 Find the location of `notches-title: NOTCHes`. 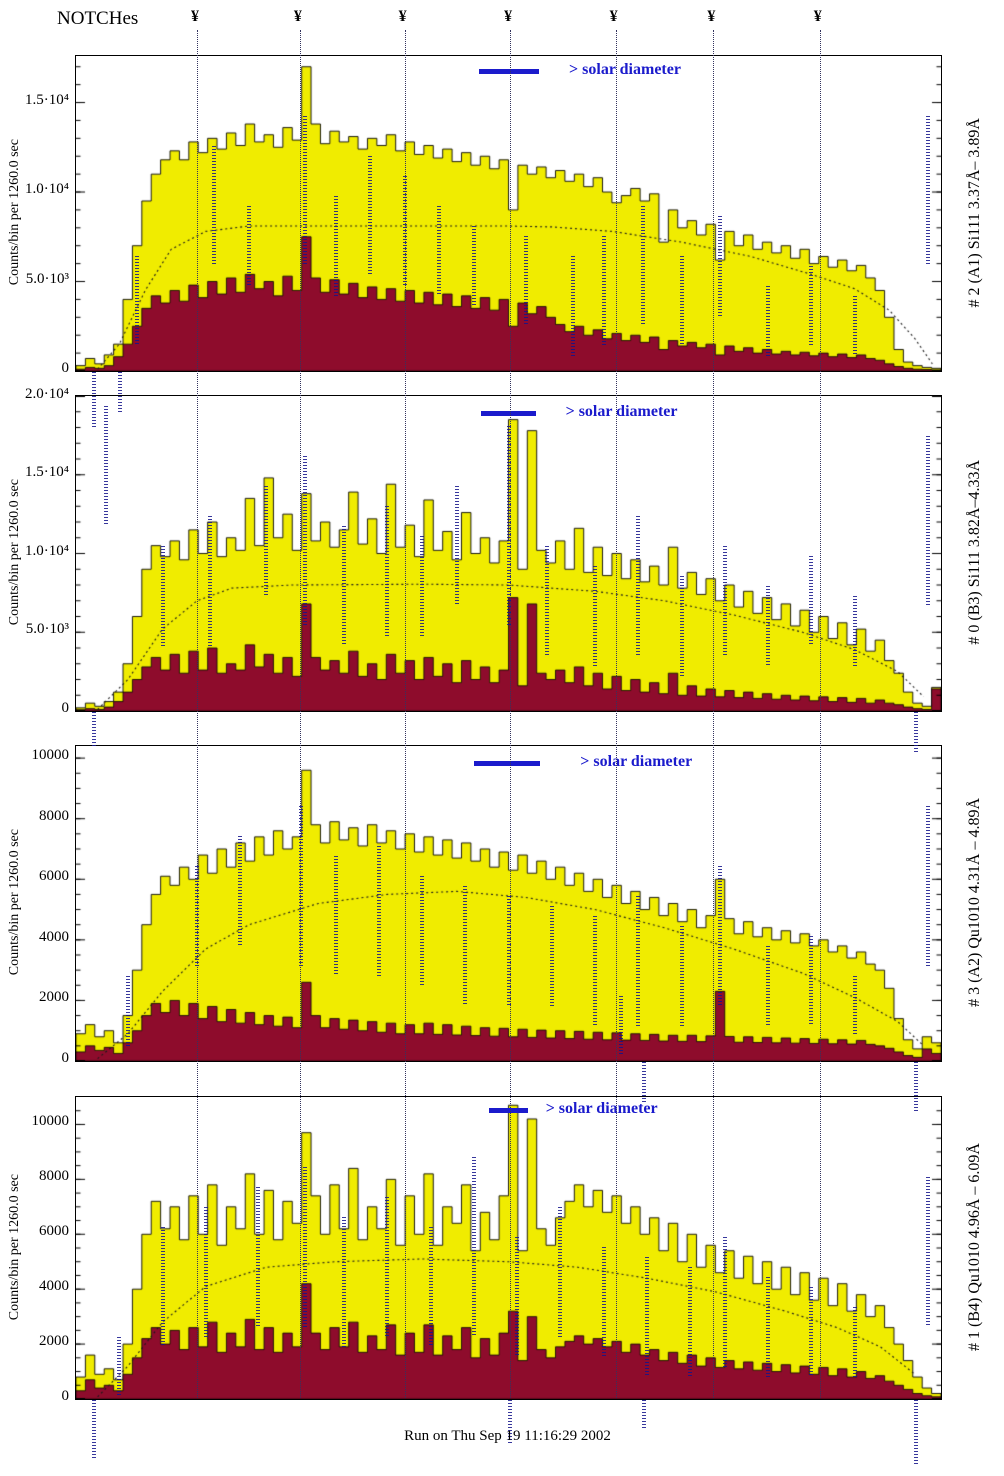

notches-title: NOTCHes is located at coordinates (98, 18).